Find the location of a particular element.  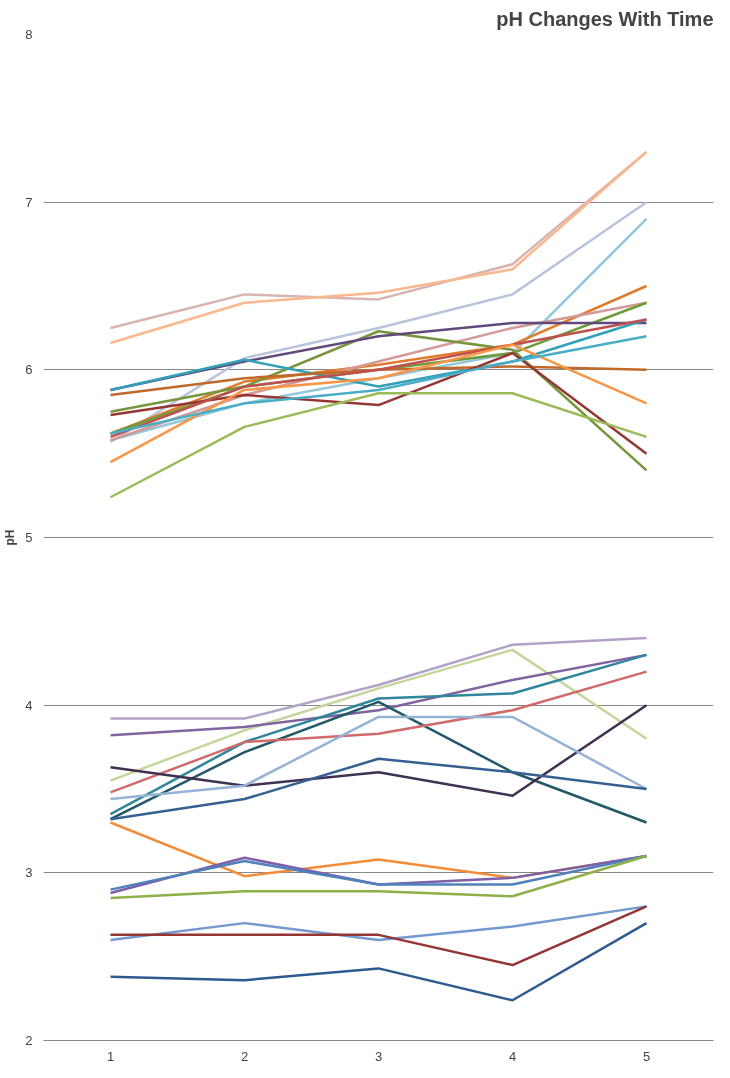

x-tick-label: 3 is located at coordinates (378, 1056).